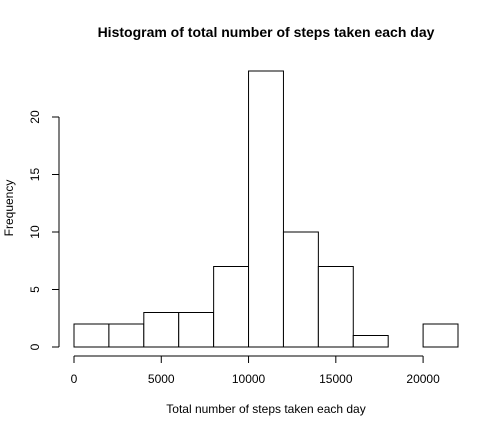  Describe the element at coordinates (9, 208) in the screenshot. I see `y-axis-label: Frequency` at that location.